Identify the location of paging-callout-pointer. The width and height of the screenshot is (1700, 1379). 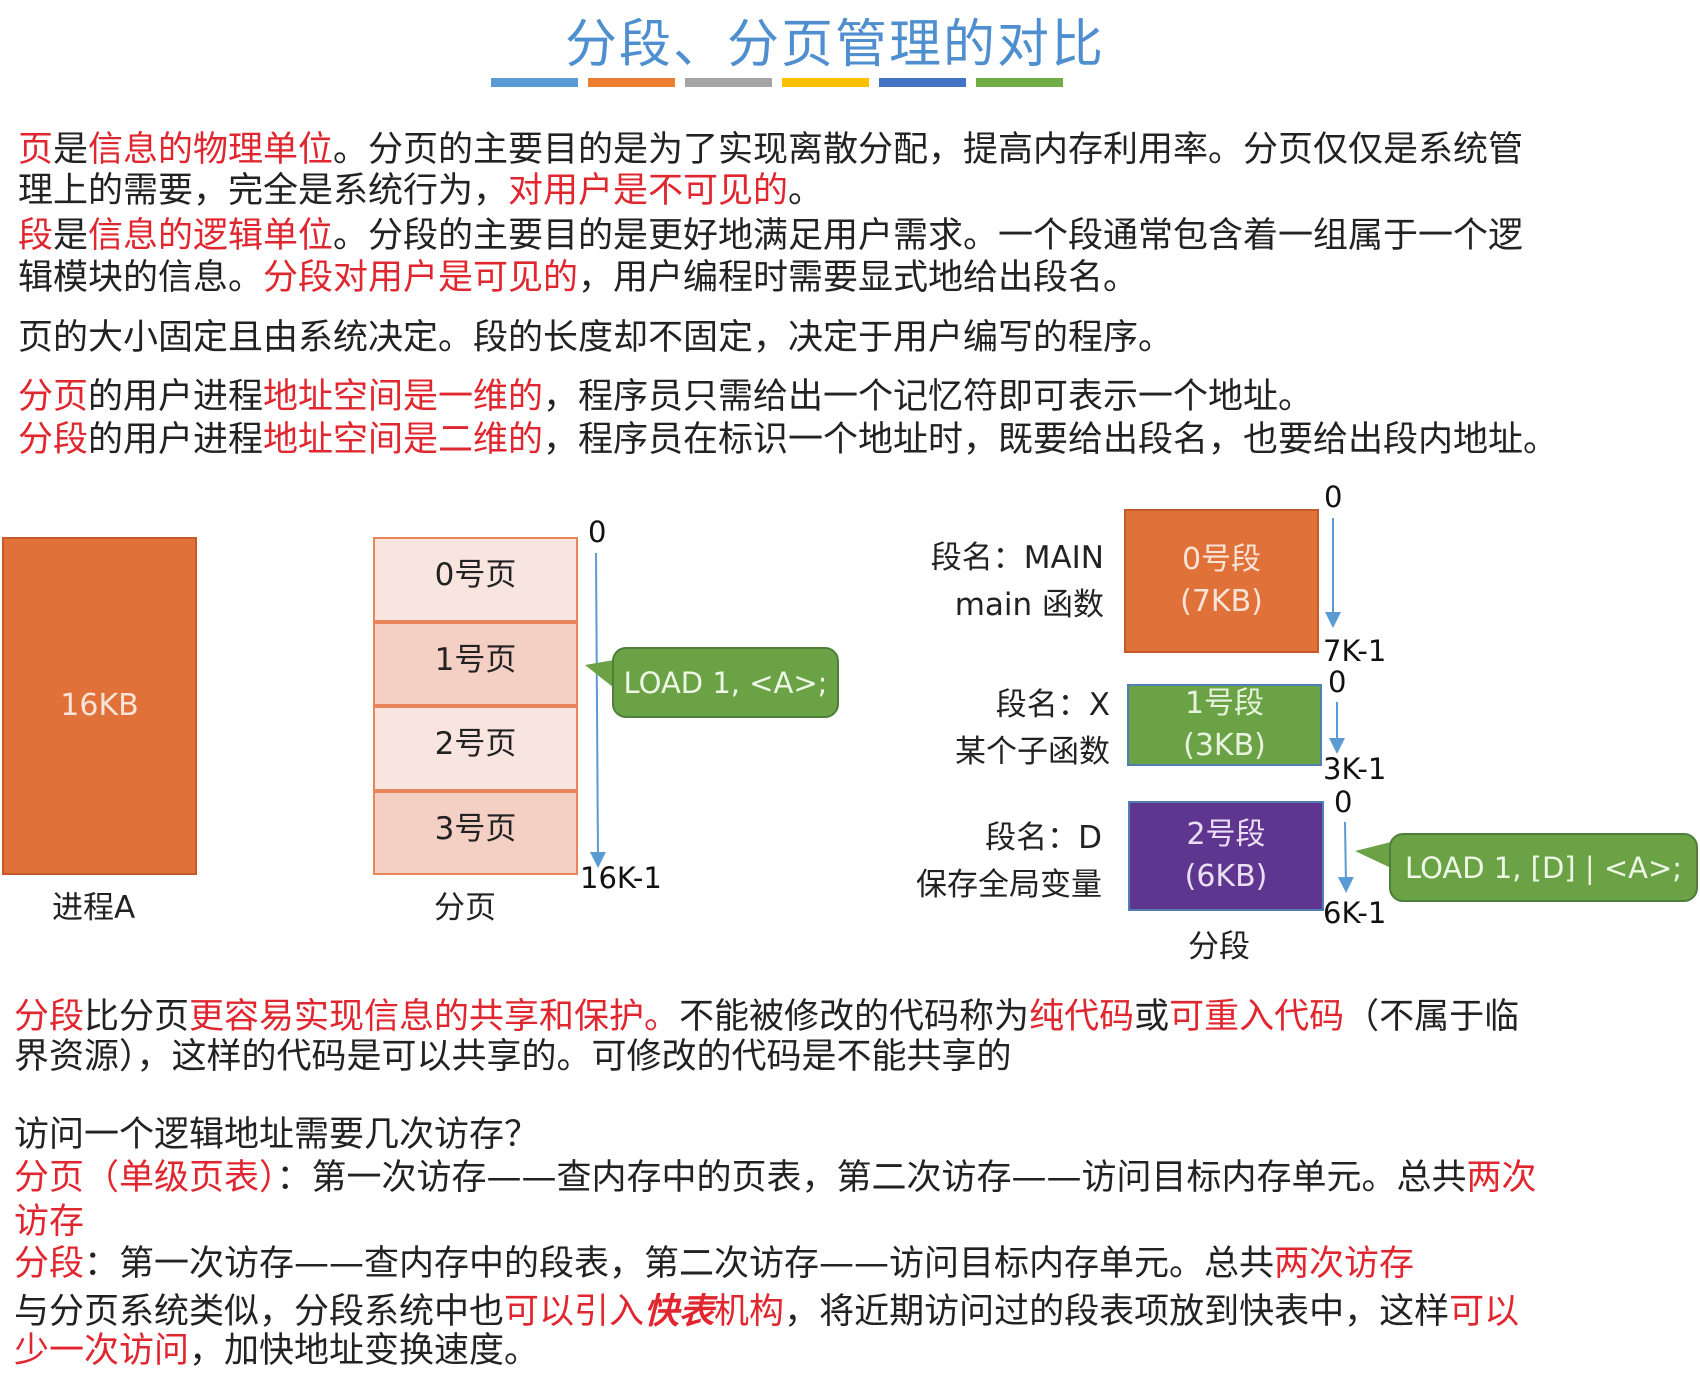
(599, 674).